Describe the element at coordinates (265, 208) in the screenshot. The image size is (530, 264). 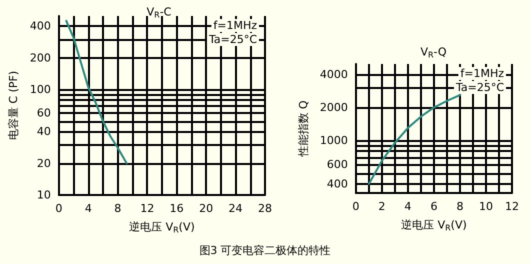
I see `x-tick-label: 28` at that location.